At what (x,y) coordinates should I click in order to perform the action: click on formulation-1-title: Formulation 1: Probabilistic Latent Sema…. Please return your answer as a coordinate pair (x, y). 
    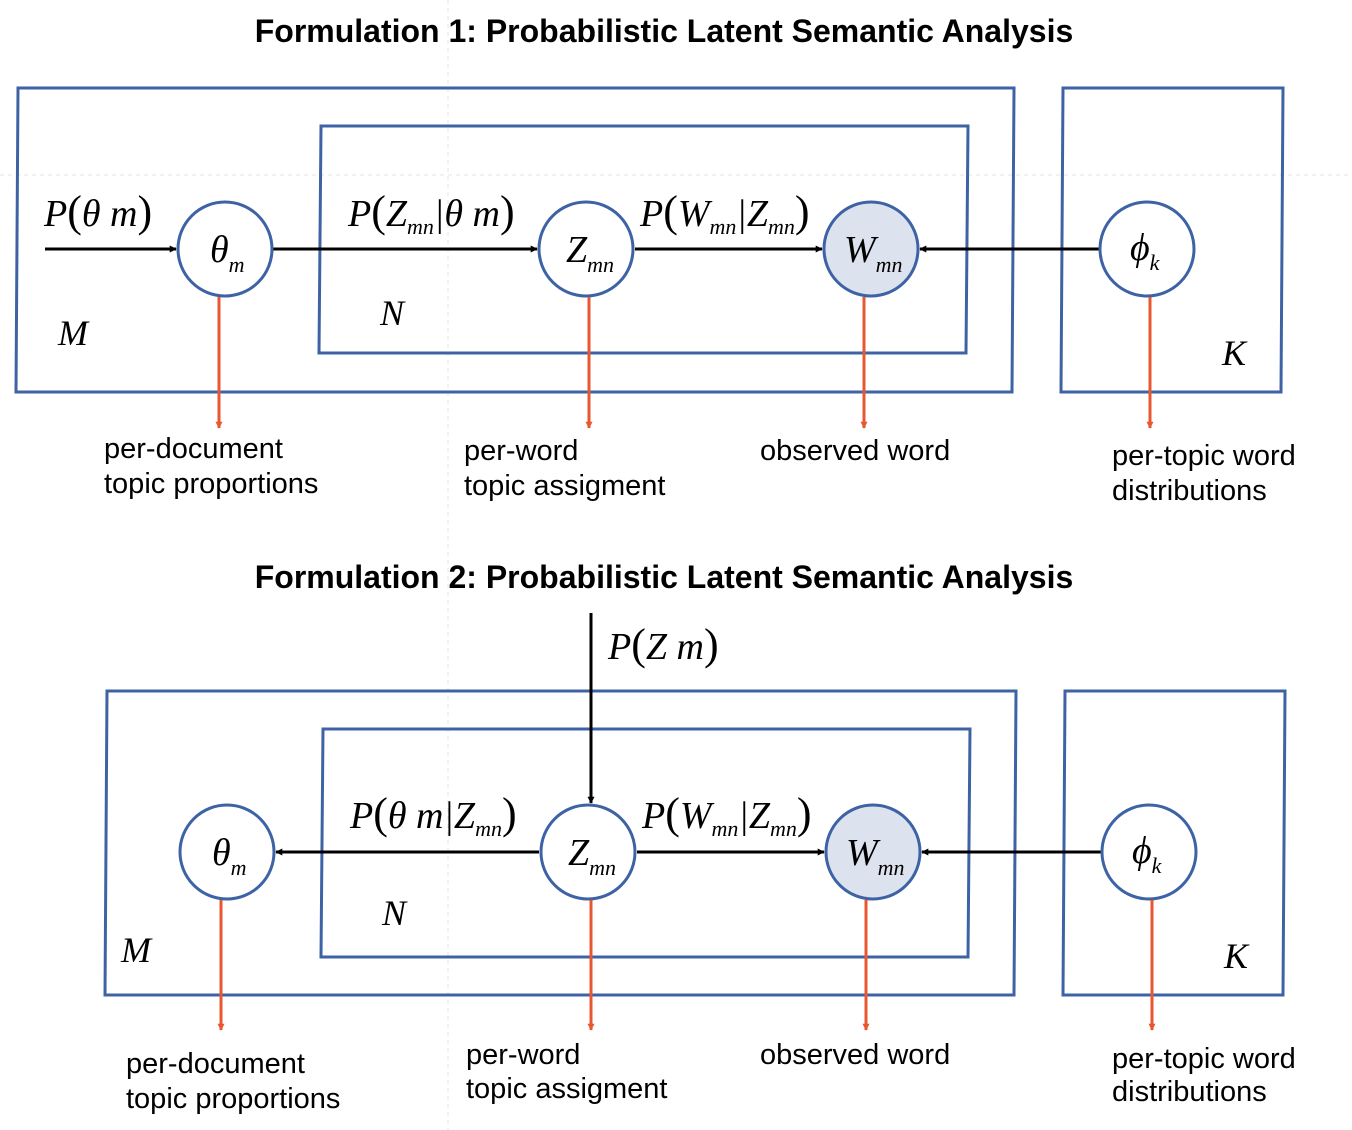
    Looking at the image, I should click on (664, 31).